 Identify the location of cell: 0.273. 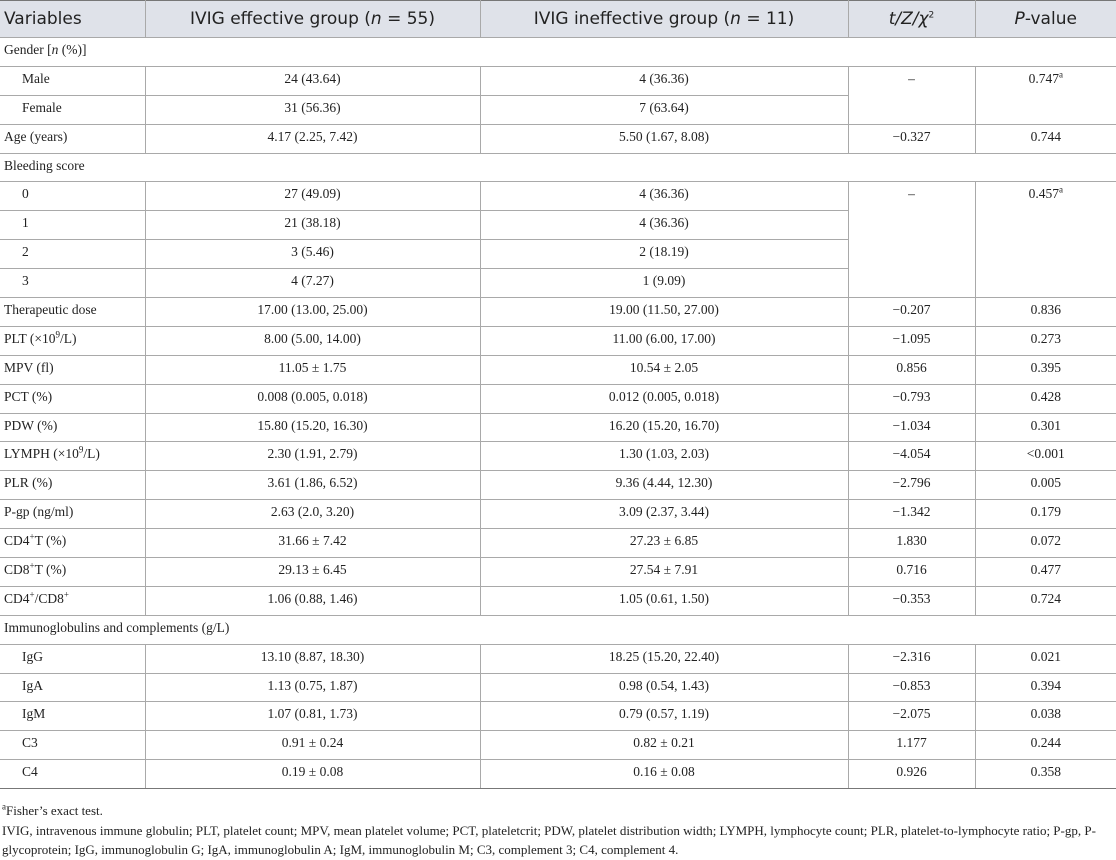
(1045, 340).